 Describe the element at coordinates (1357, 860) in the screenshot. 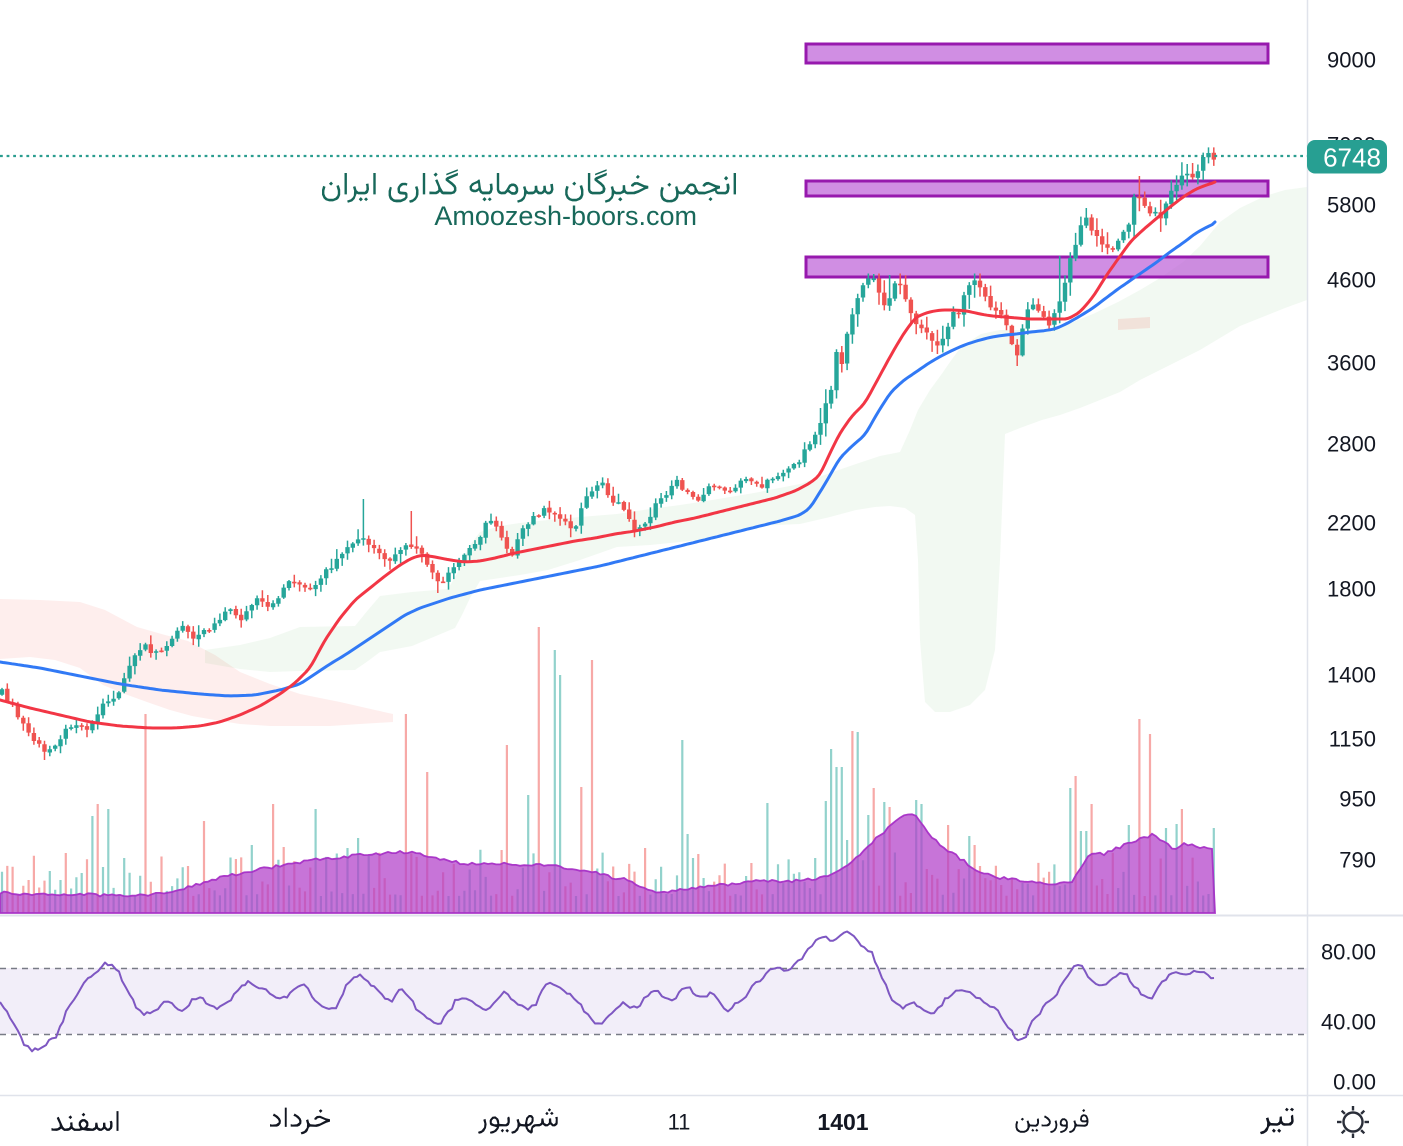

I see `svg-text: 790` at that location.